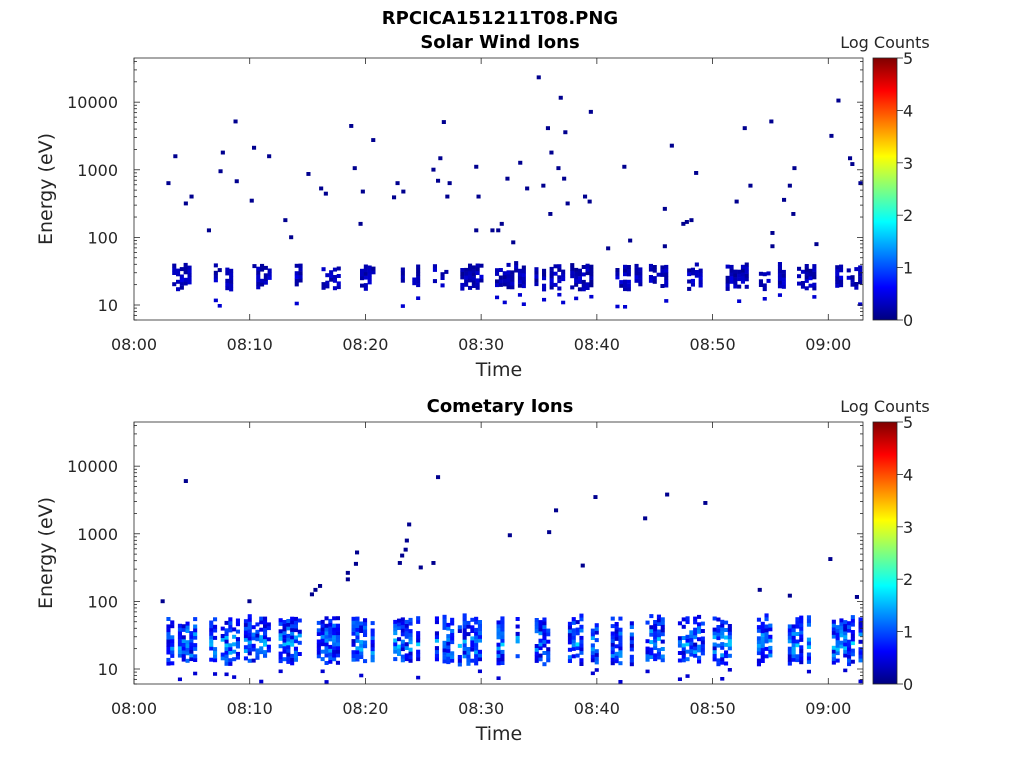 The width and height of the screenshot is (1024, 768). Describe the element at coordinates (713, 344) in the screenshot. I see `x-tick-label: 08:50` at that location.